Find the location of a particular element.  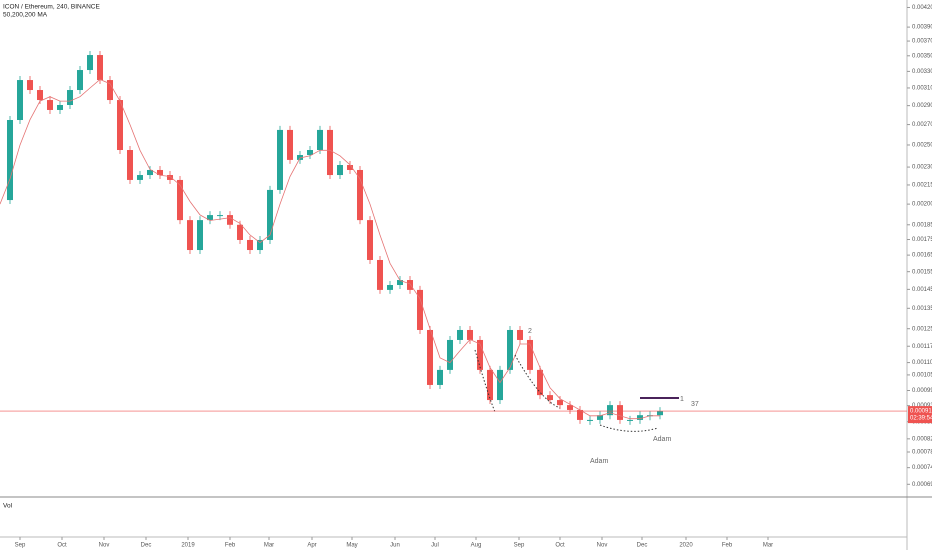

x-tick-label: Apr is located at coordinates (311, 546).